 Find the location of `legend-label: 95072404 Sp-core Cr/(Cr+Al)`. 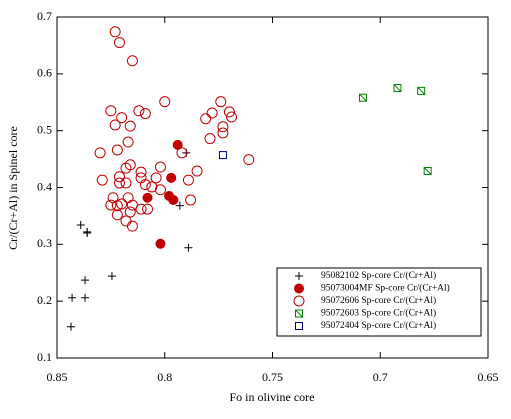

legend-label: 95072404 Sp-core Cr/(Cr+Al) is located at coordinates (378, 325).